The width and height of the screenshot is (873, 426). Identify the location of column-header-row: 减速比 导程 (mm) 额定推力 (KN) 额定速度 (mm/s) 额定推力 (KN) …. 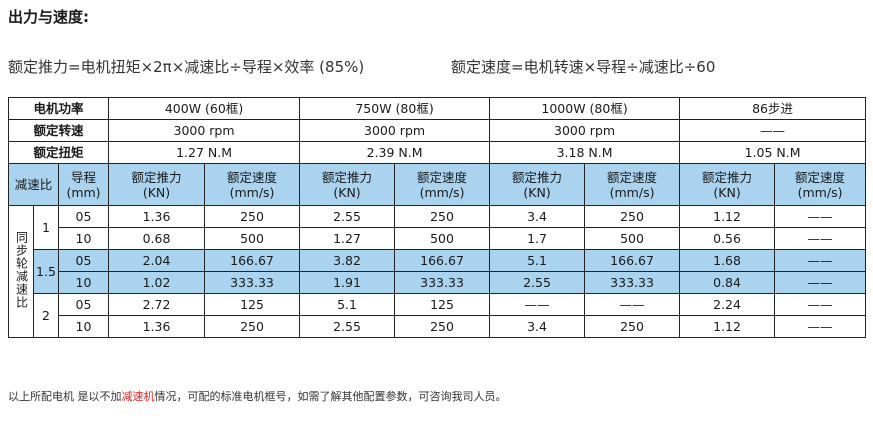
(437, 184).